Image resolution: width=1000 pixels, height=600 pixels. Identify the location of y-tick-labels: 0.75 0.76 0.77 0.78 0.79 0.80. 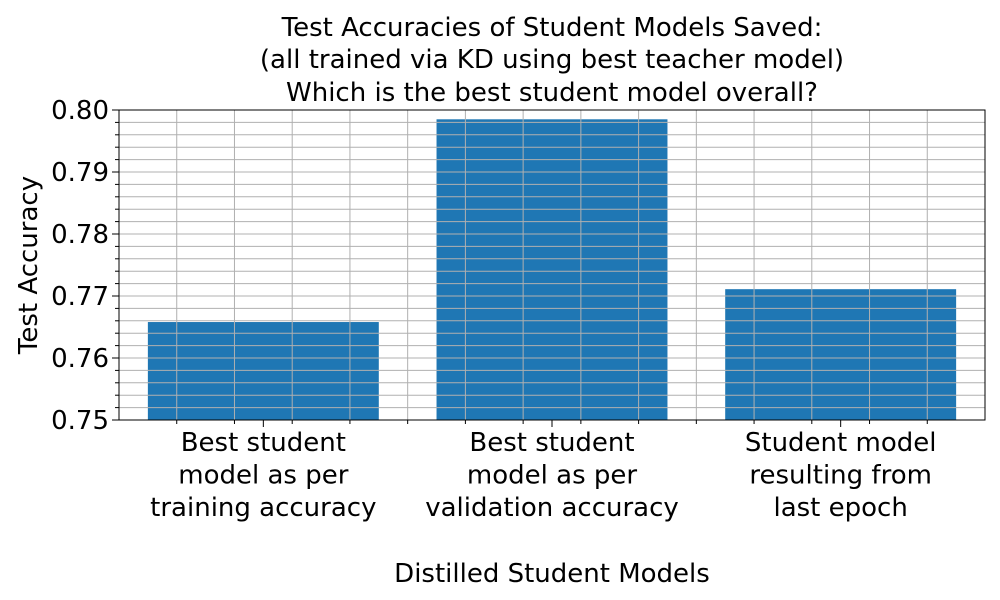
(80, 266).